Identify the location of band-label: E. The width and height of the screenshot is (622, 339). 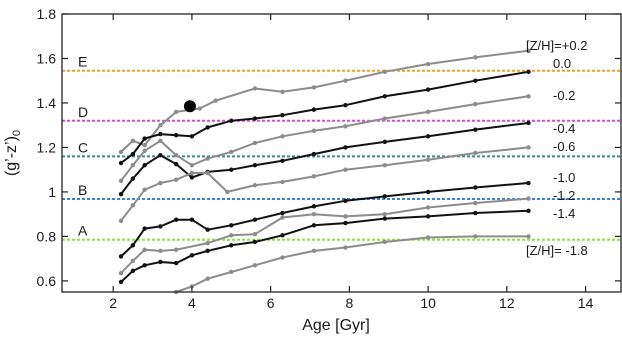
(82, 62).